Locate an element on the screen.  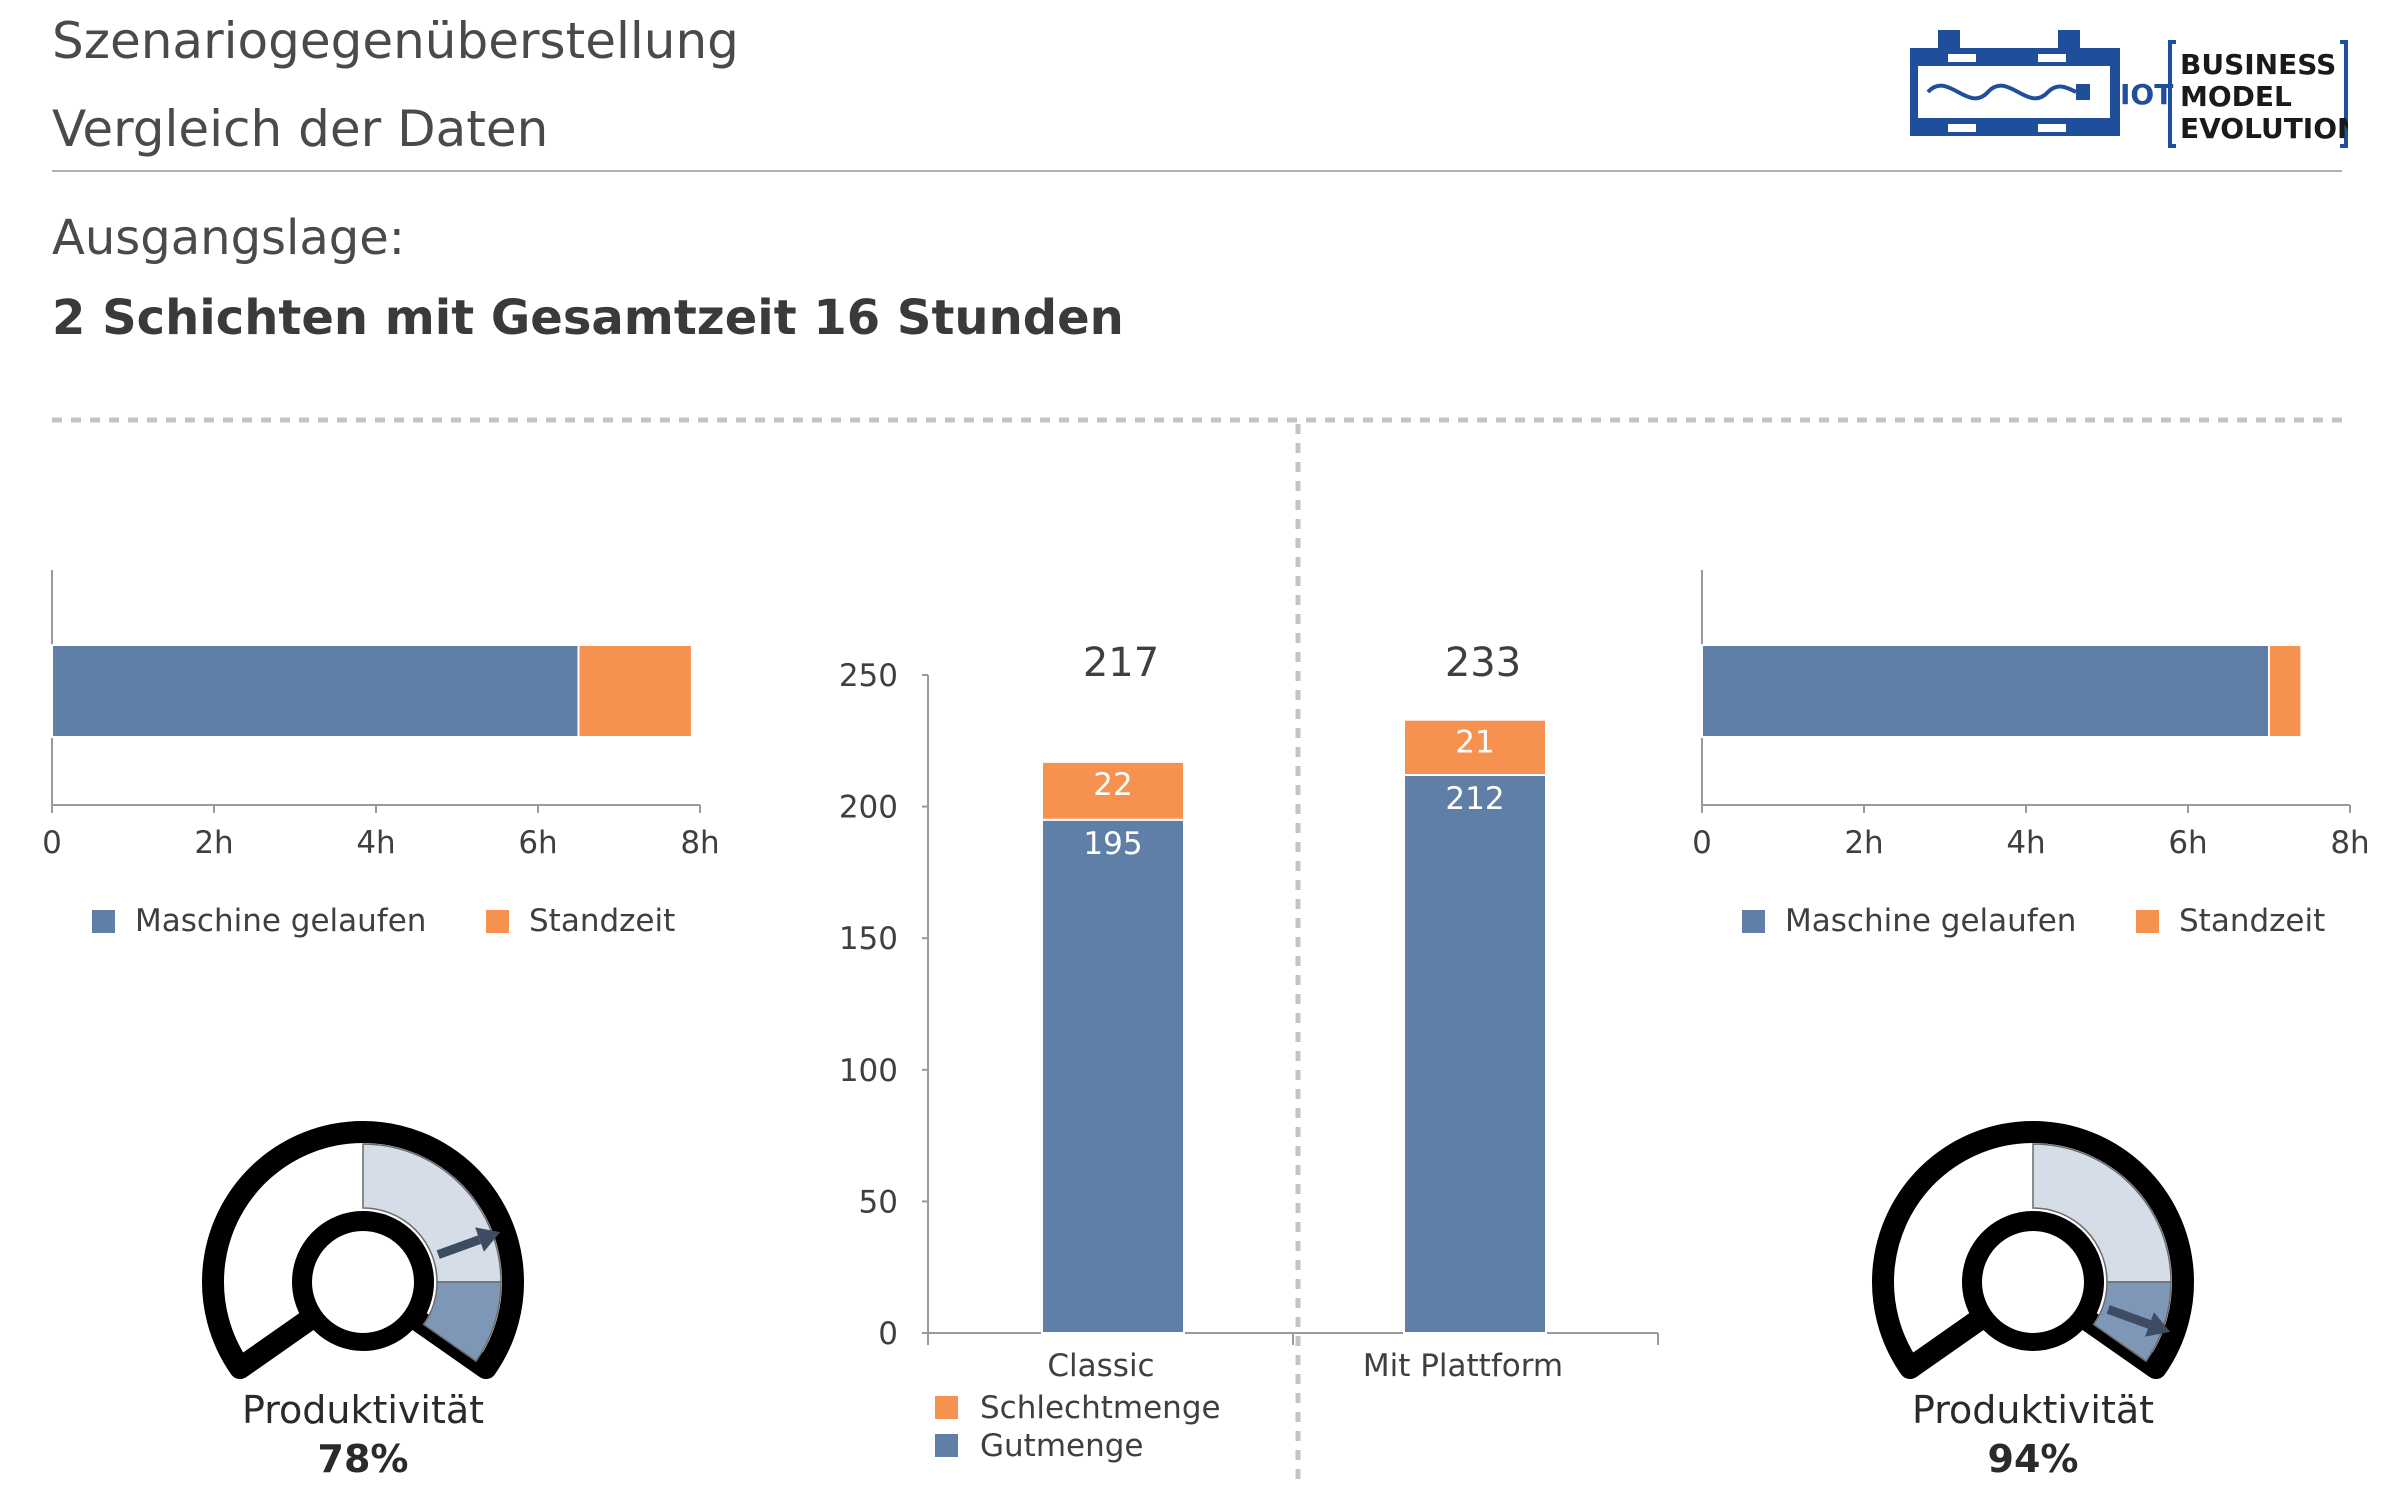
gauge-zone-light is located at coordinates (2102, 1213).